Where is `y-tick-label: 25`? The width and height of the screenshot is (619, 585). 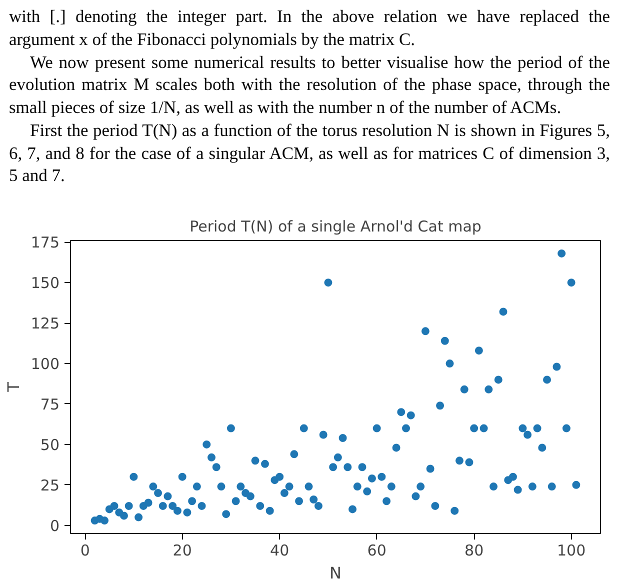 y-tick-label: 25 is located at coordinates (50, 485).